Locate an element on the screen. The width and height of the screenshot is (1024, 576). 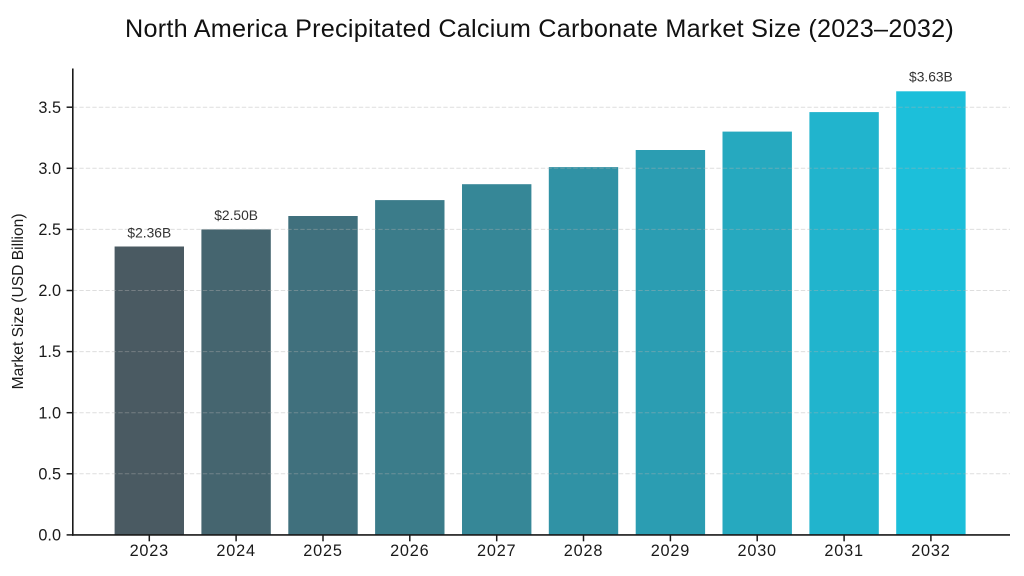
svg-text: $3.63B is located at coordinates (931, 77).